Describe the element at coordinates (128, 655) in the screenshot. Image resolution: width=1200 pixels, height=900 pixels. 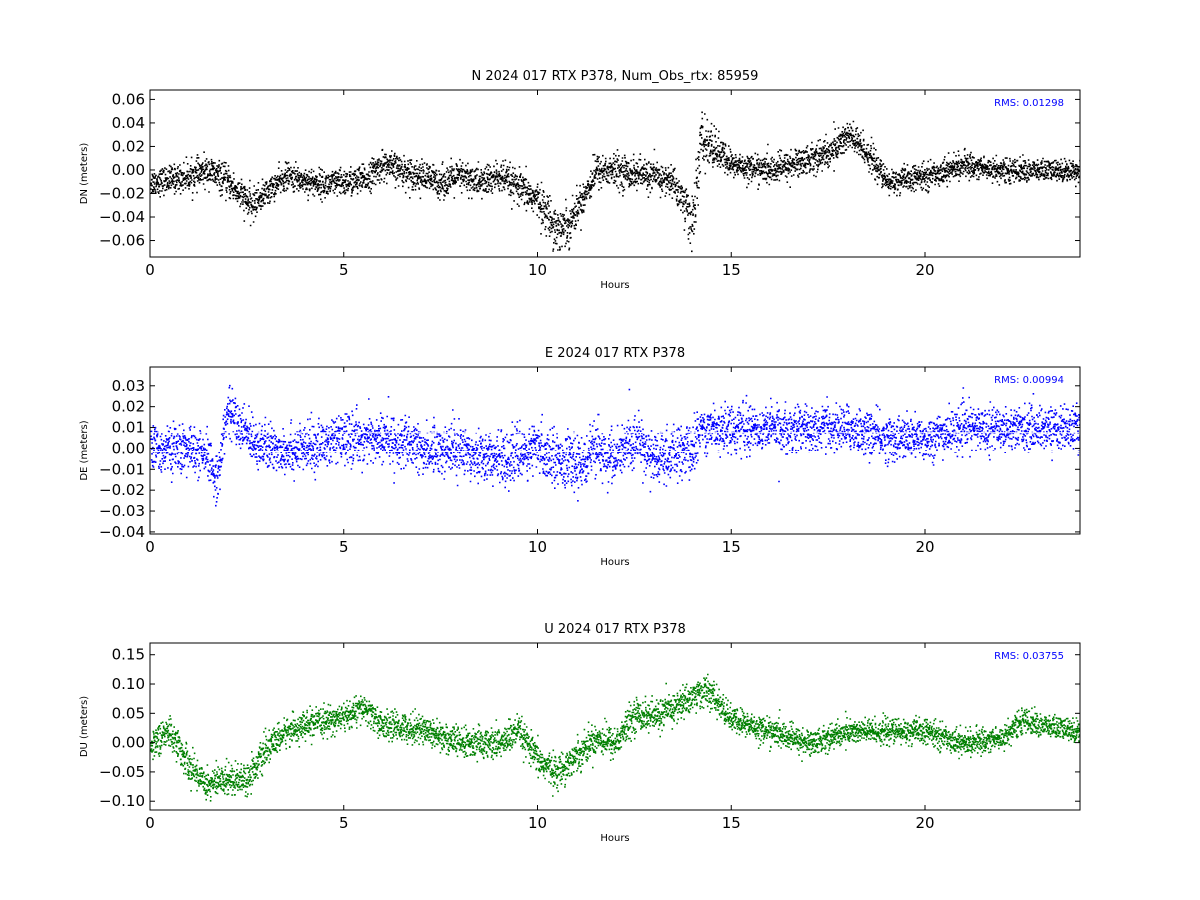
I see `du-ytick-label: 0.15` at that location.